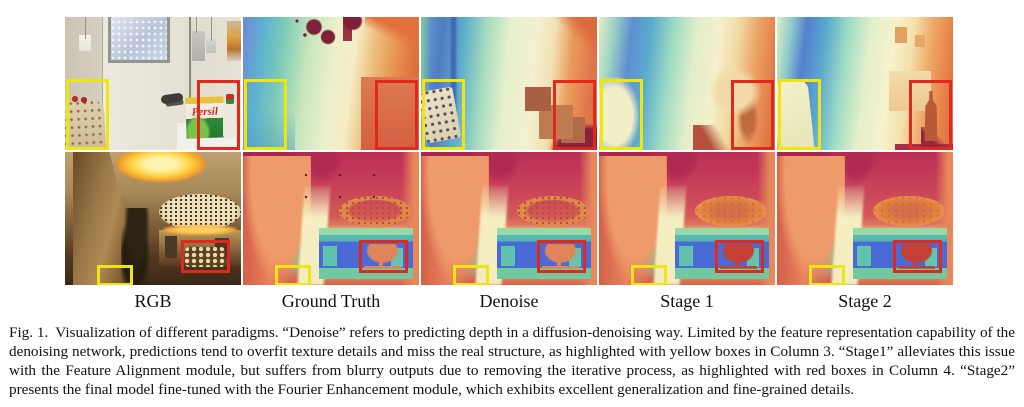 Image resolution: width=1024 pixels, height=407 pixels. What do you see at coordinates (509, 301) in the screenshot?
I see `column-label-denoise: Denoise` at bounding box center [509, 301].